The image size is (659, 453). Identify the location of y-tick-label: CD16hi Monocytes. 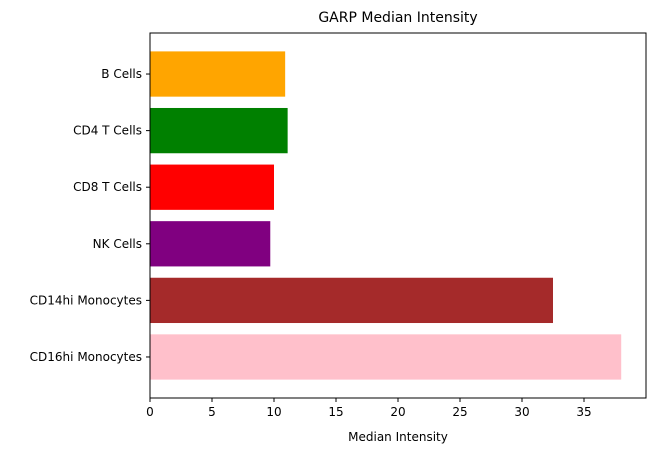
(86, 357).